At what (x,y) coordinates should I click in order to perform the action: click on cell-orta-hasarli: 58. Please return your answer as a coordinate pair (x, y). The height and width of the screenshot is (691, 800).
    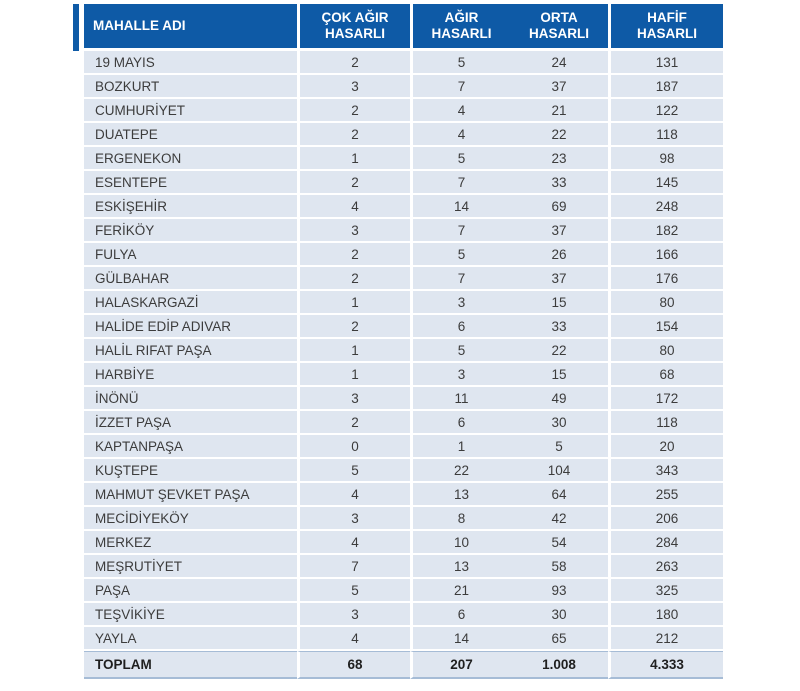
    Looking at the image, I should click on (559, 567).